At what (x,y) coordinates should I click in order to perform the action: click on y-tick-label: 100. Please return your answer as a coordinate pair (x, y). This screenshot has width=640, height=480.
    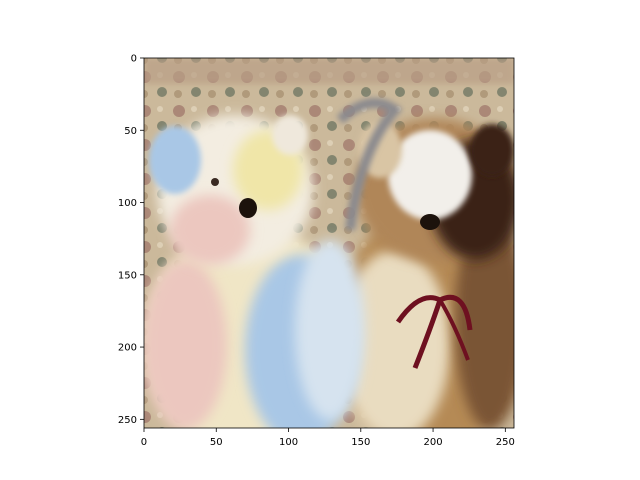
    Looking at the image, I should click on (127, 203).